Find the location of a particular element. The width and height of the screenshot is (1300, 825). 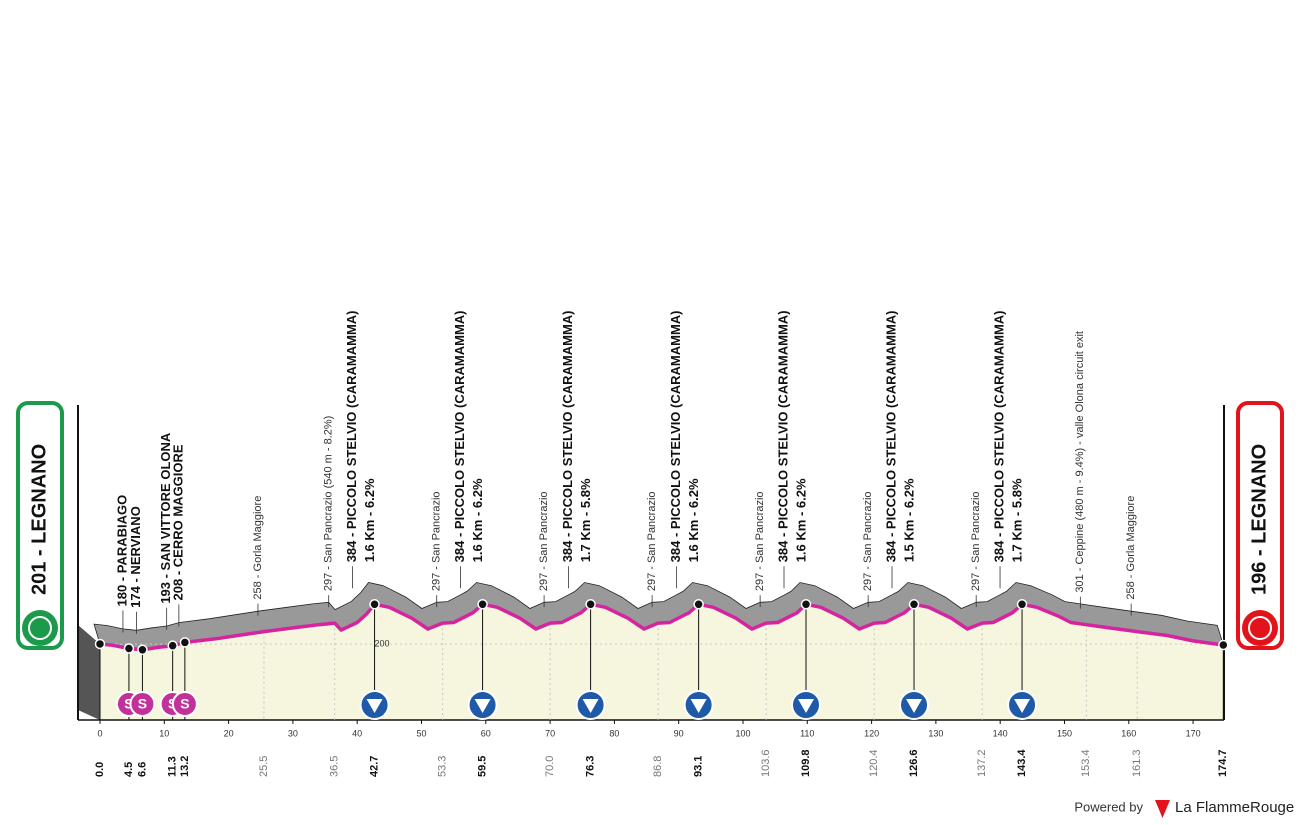

km-label: 0.0 is located at coordinates (100, 769).